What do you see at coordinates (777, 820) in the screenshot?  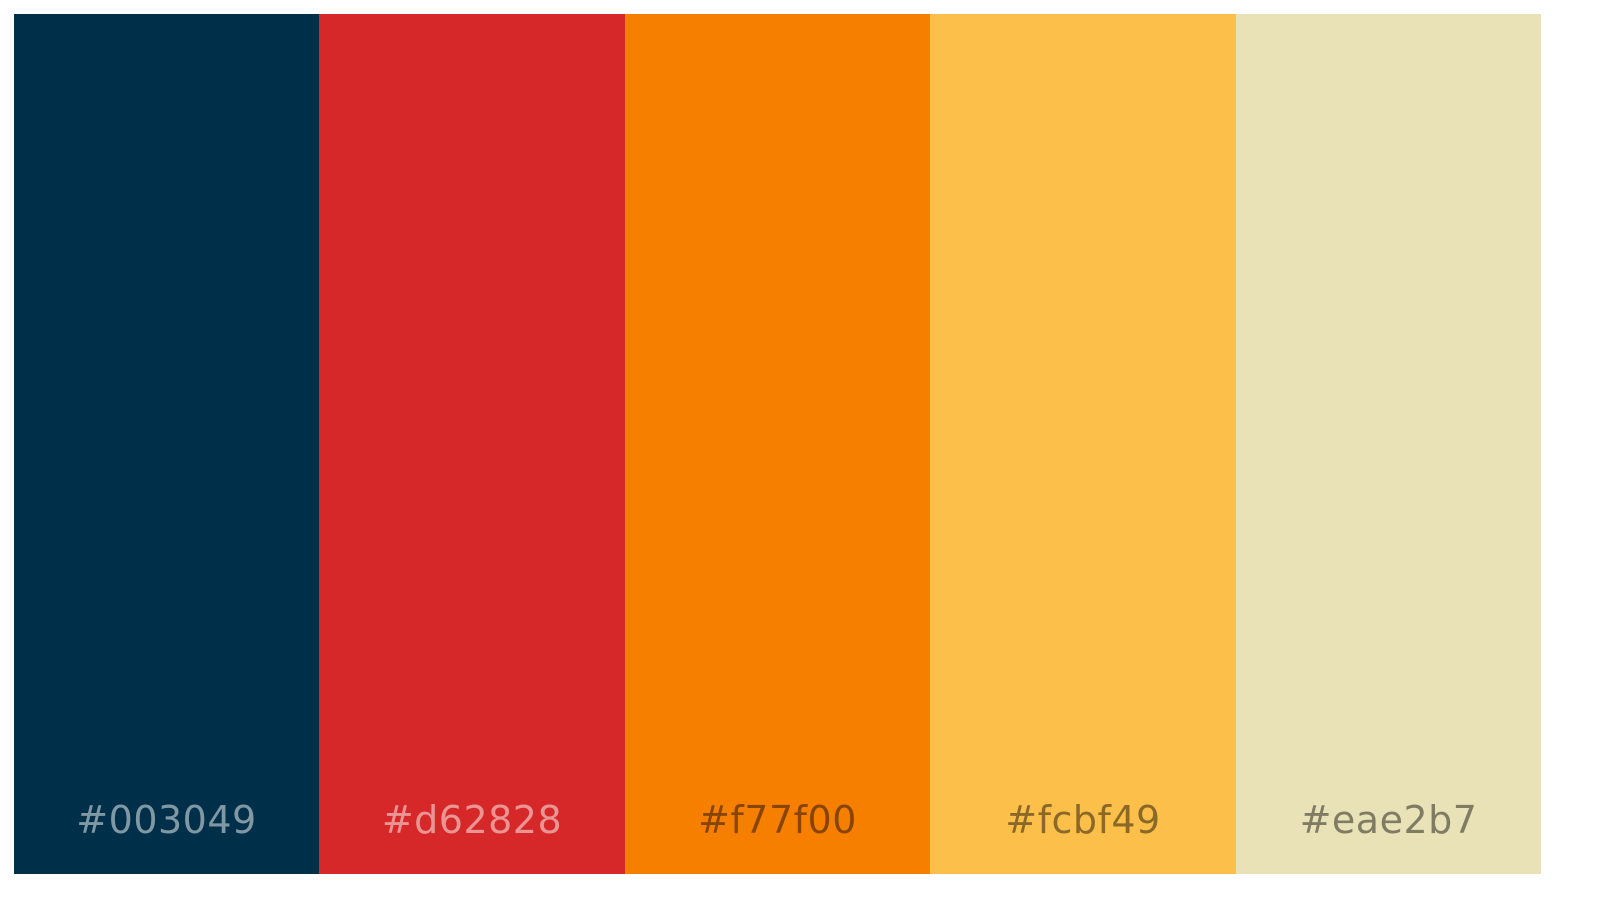 I see `swatch-hex-label: #f77f00` at bounding box center [777, 820].